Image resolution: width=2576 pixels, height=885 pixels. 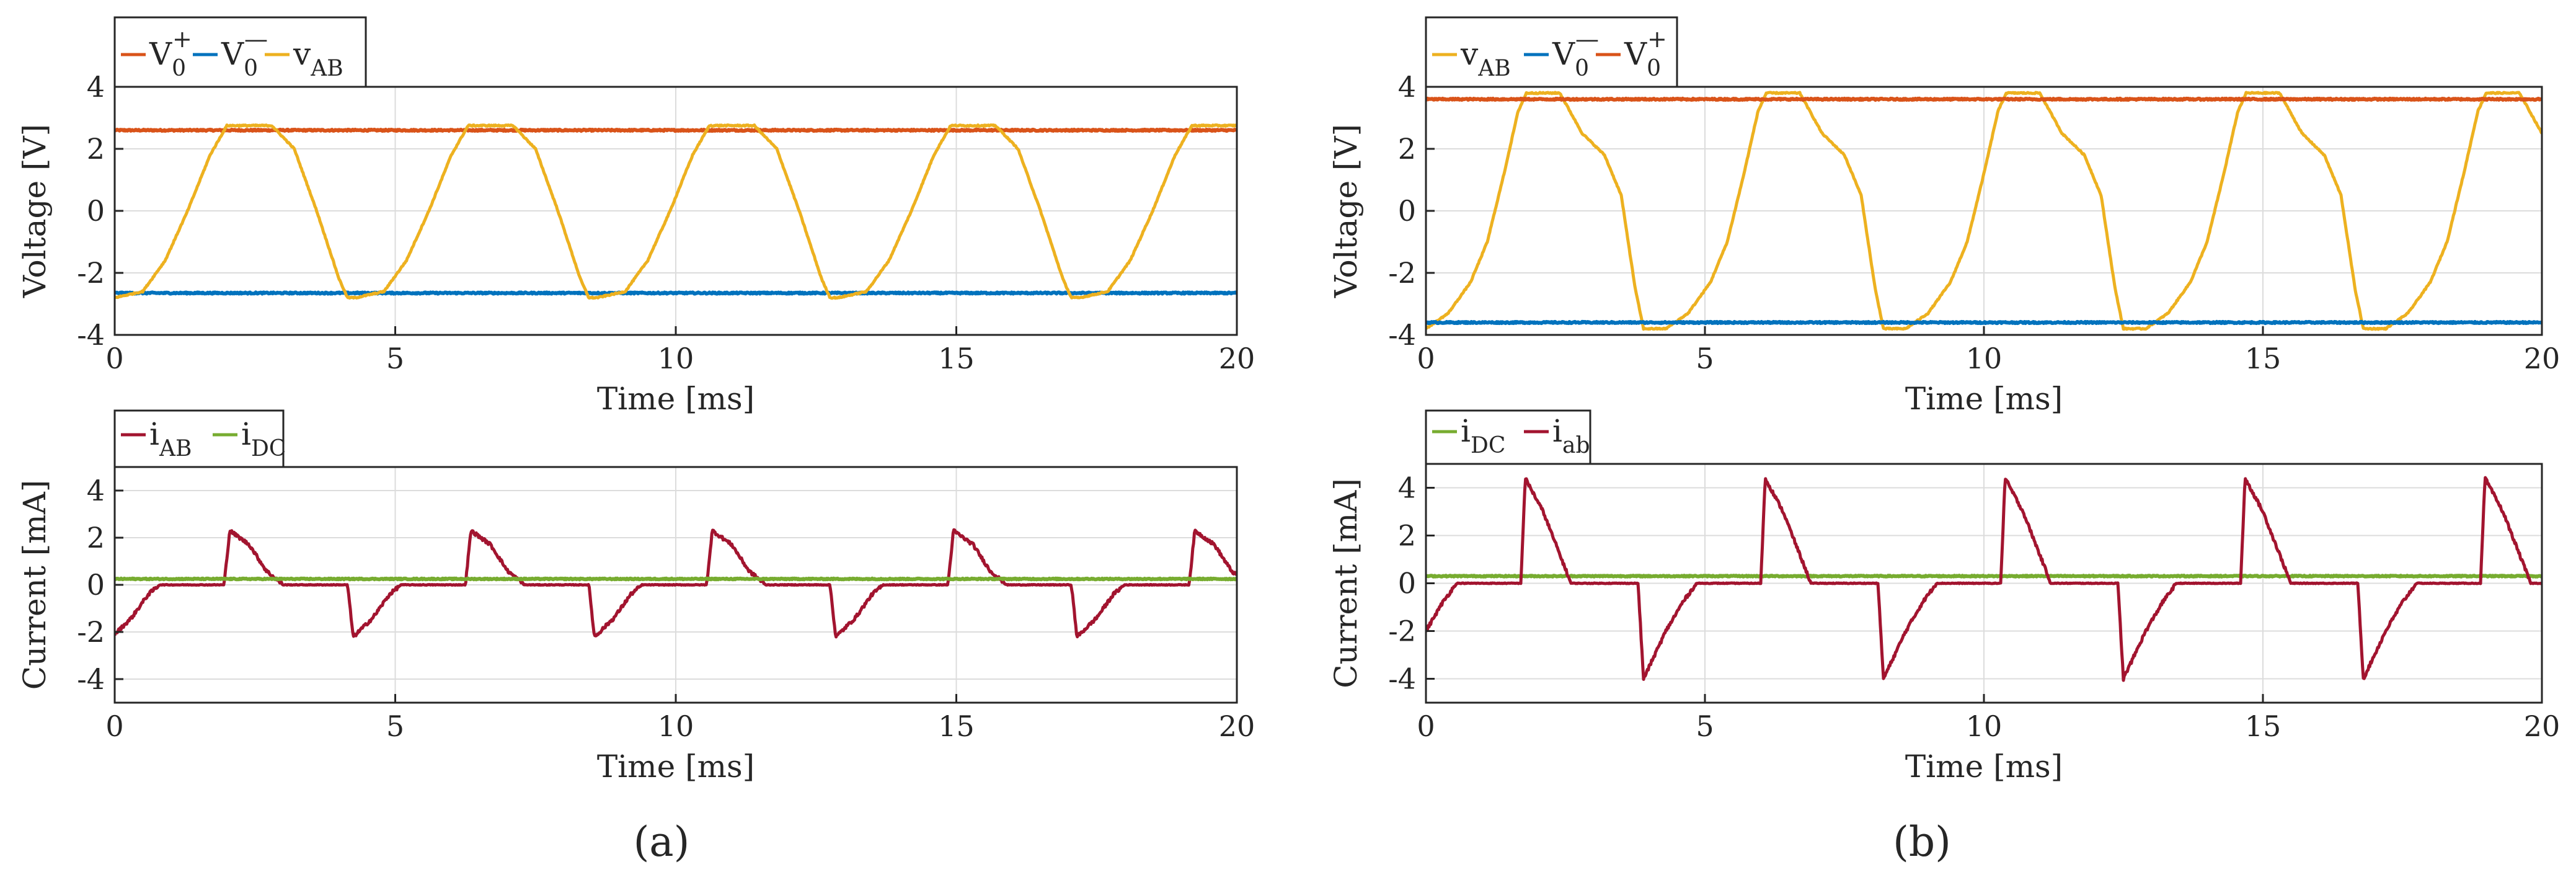 I want to click on panel-label-a: (a), so click(x=662, y=842).